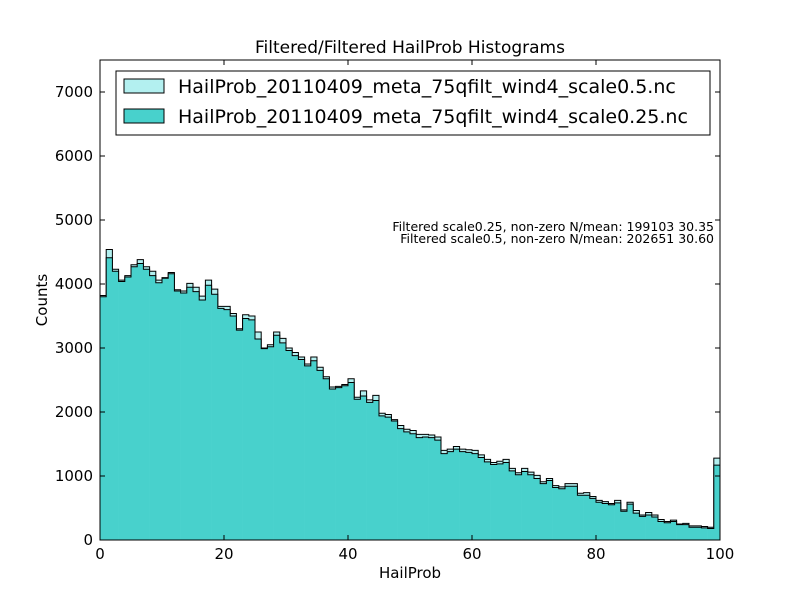 The width and height of the screenshot is (800, 600). I want to click on x-tick-label: 100, so click(720, 554).